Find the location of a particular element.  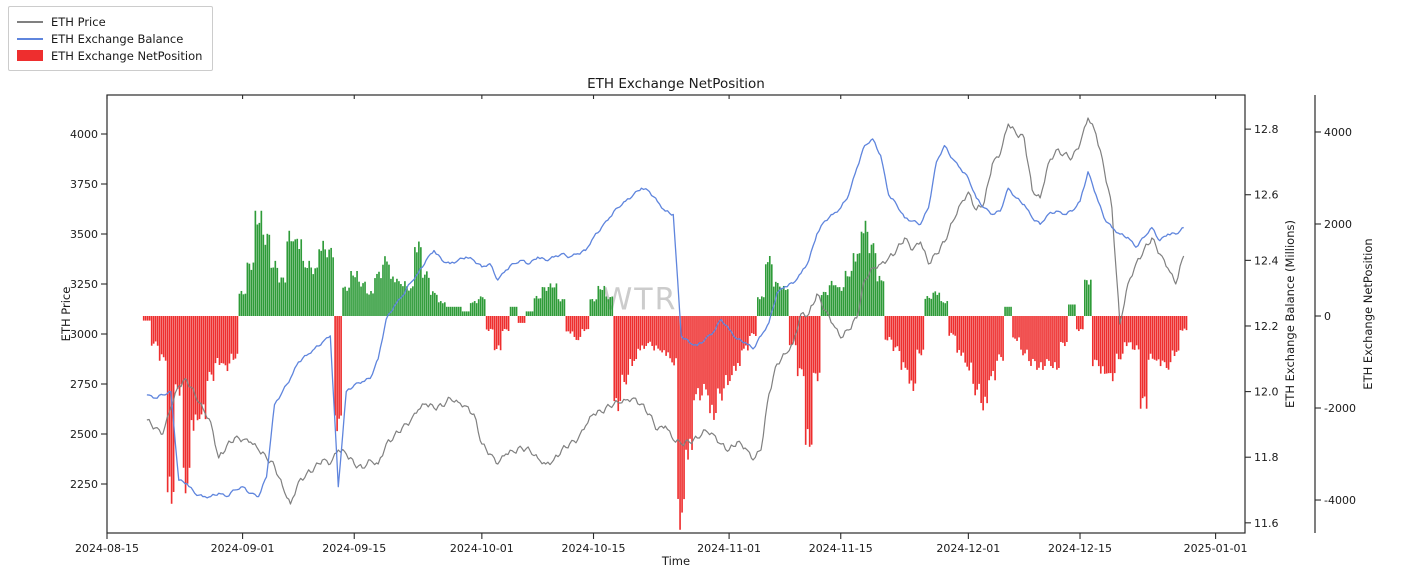

balance-tick-label: 11.6 is located at coordinates (1266, 523).